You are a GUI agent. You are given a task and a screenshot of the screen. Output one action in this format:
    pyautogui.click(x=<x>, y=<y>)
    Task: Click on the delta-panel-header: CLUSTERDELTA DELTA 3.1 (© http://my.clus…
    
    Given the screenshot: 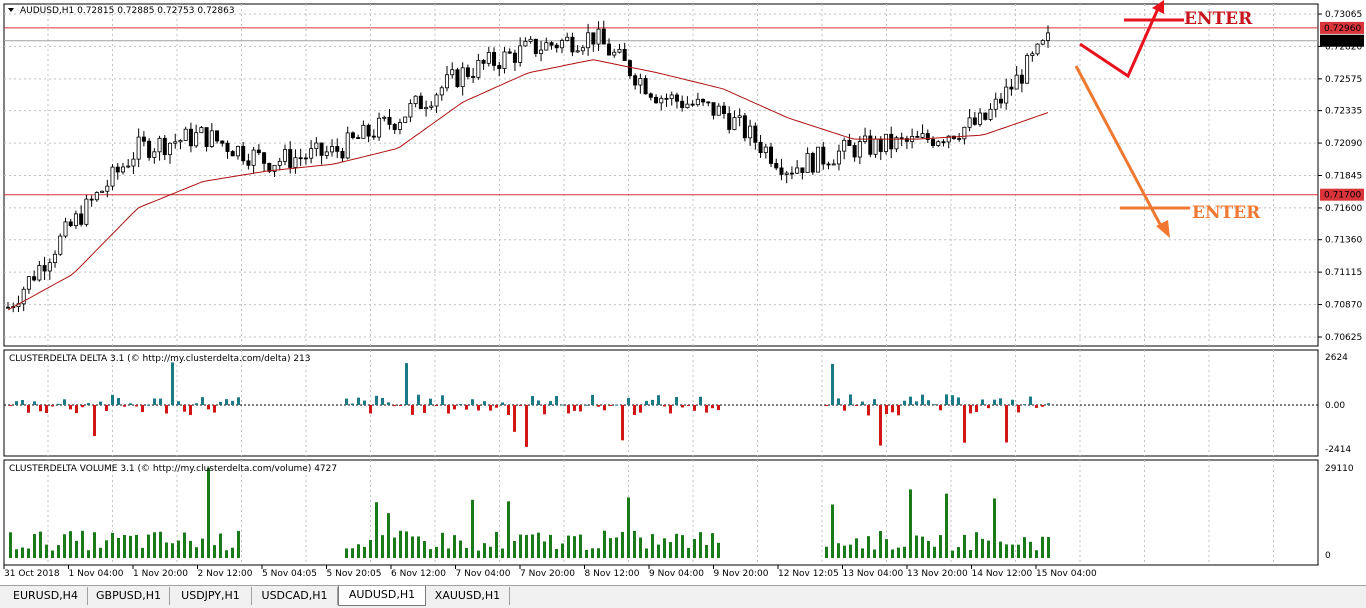 What is the action you would take?
    pyautogui.click(x=160, y=359)
    